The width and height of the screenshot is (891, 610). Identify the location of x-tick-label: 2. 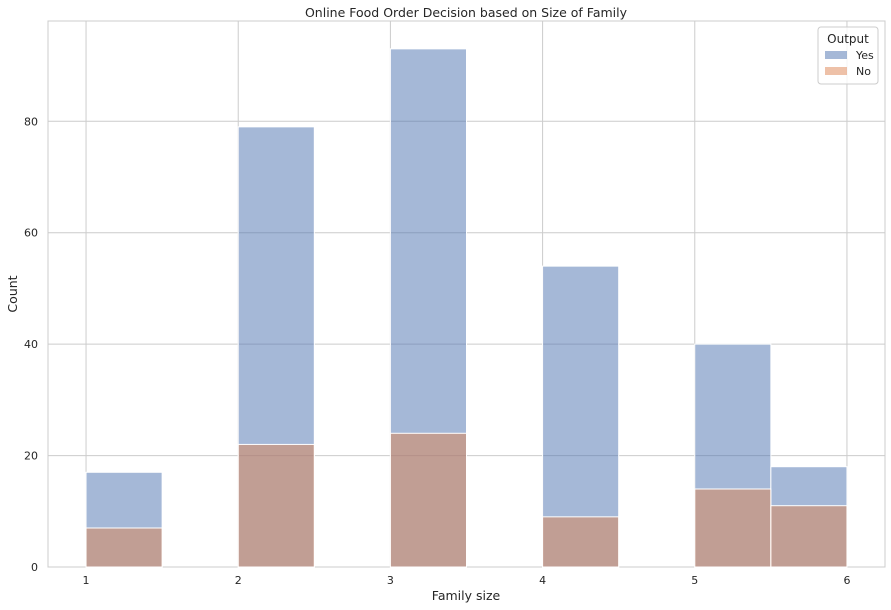
(238, 580).